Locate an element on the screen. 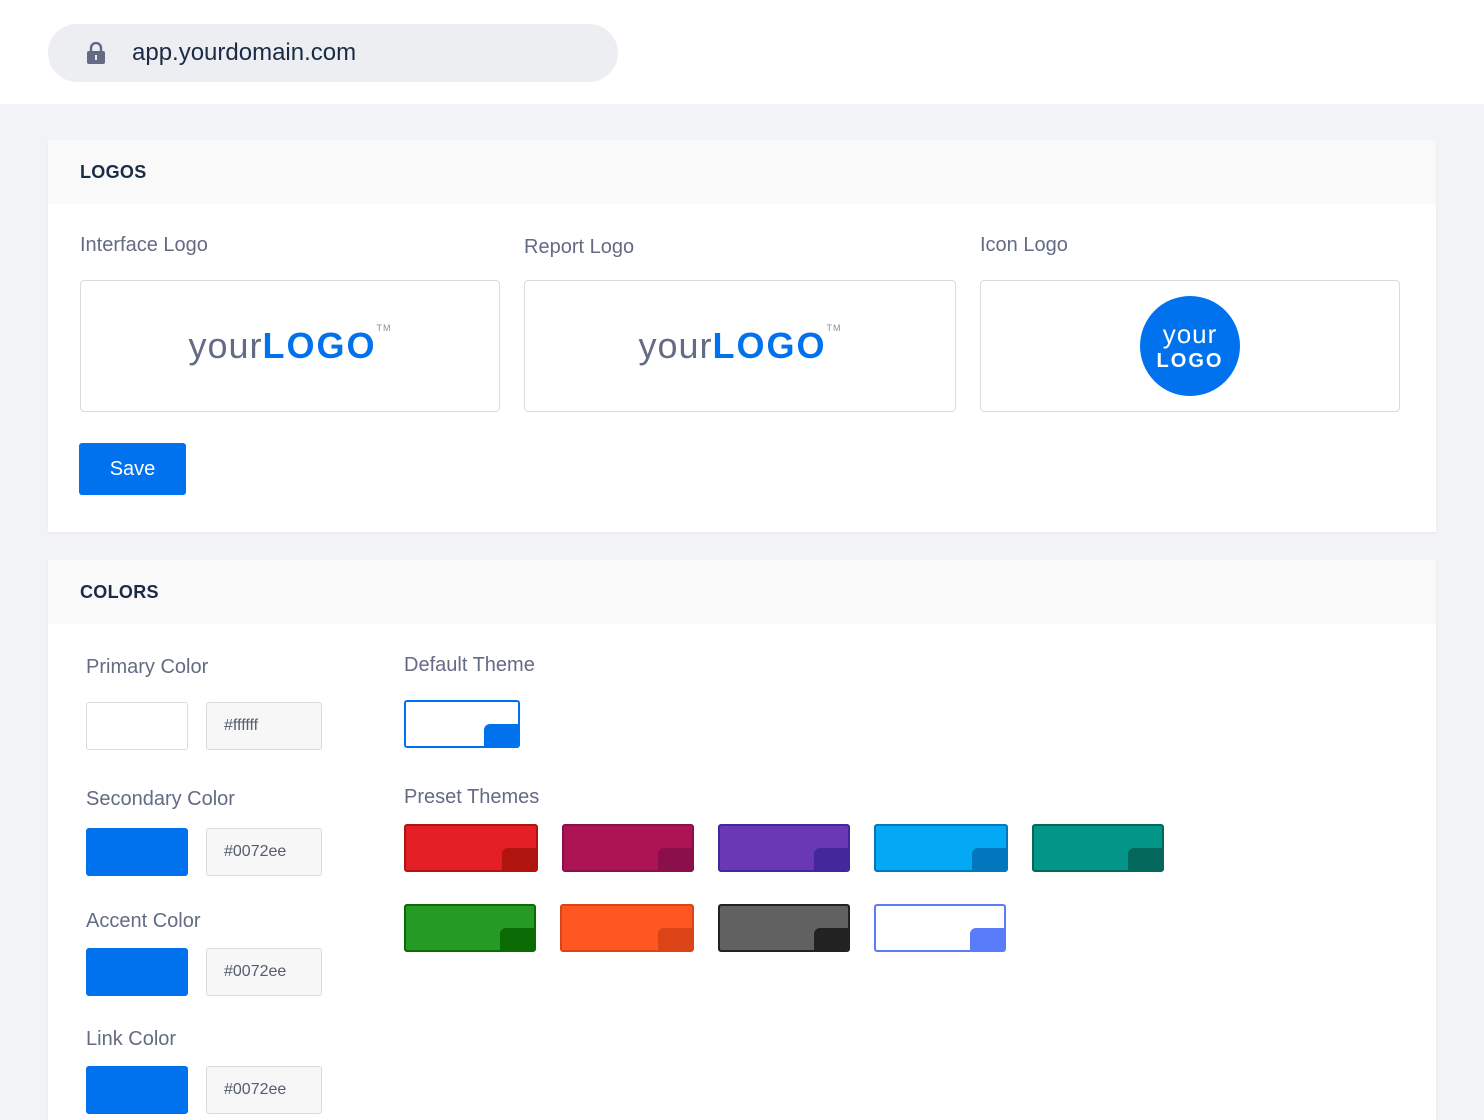 This screenshot has width=1484, height=1120. colors-title: COLORS is located at coordinates (742, 592).